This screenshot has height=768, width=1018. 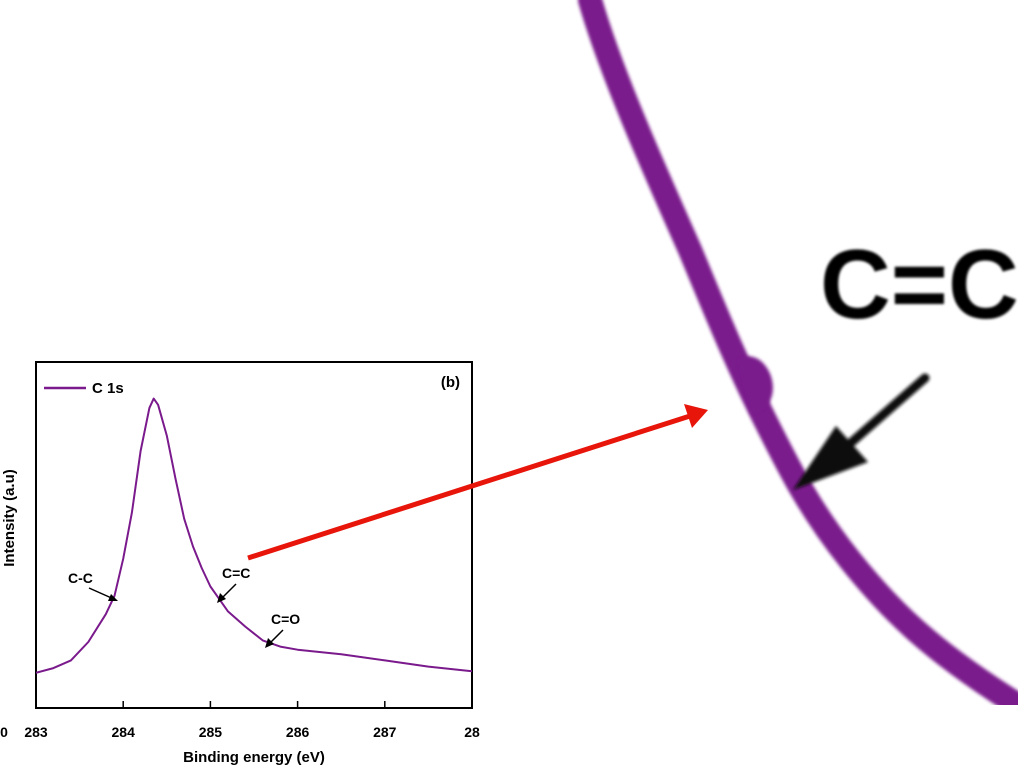 What do you see at coordinates (9, 518) in the screenshot?
I see `y-axis-label: Intensity (a.u)` at bounding box center [9, 518].